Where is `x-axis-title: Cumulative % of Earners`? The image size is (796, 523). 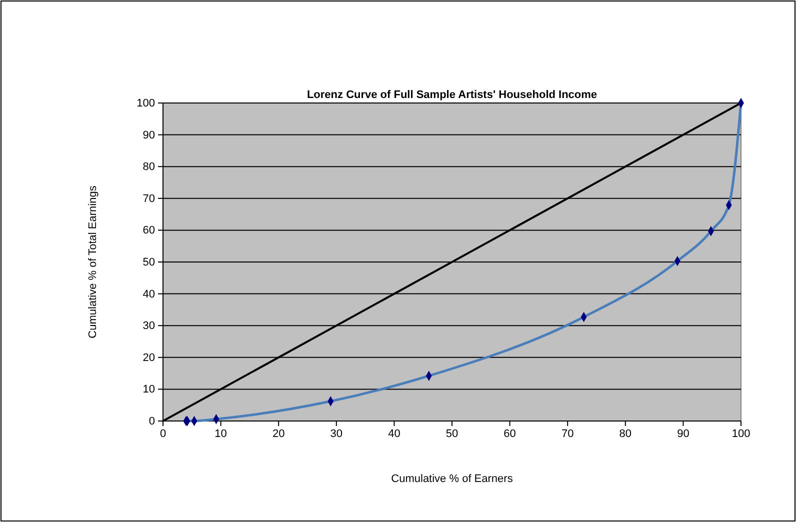
x-axis-title: Cumulative % of Earners is located at coordinates (452, 479).